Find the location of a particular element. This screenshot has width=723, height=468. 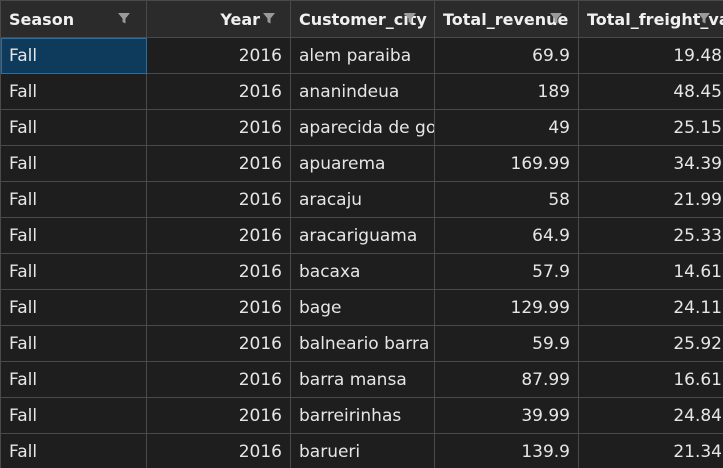

total-revenue-cell: 58 is located at coordinates (506, 199).